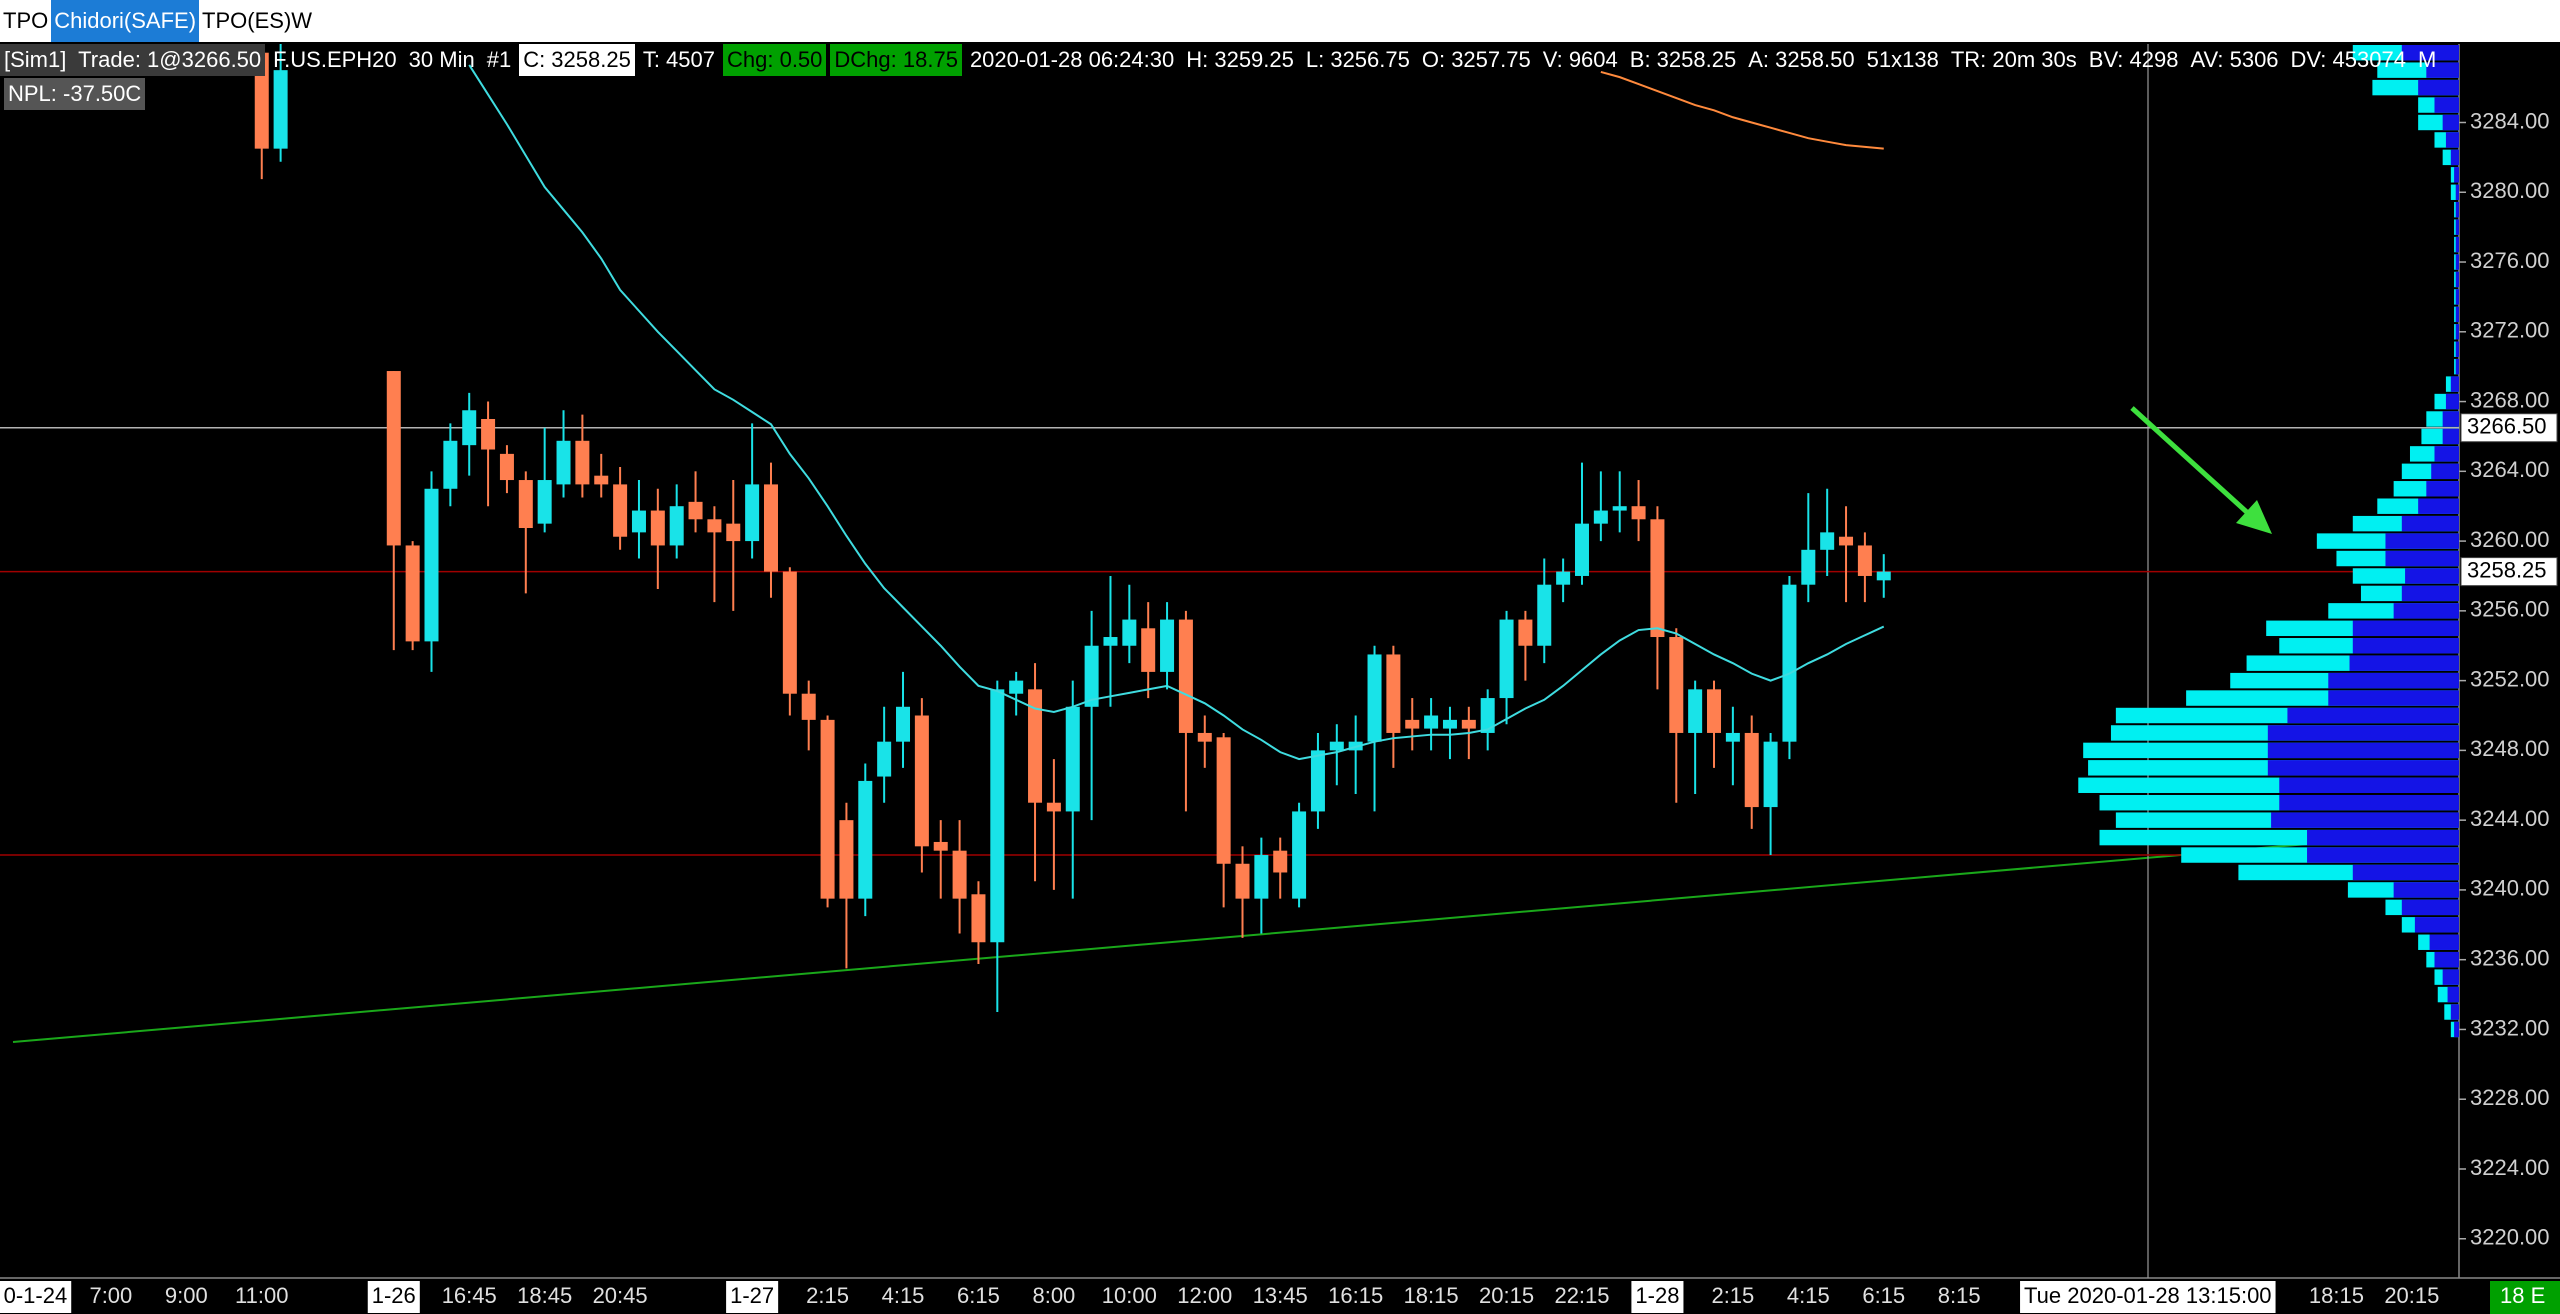 Image resolution: width=2560 pixels, height=1314 pixels. I want to click on y-tick-label: 3272.00, so click(2510, 330).